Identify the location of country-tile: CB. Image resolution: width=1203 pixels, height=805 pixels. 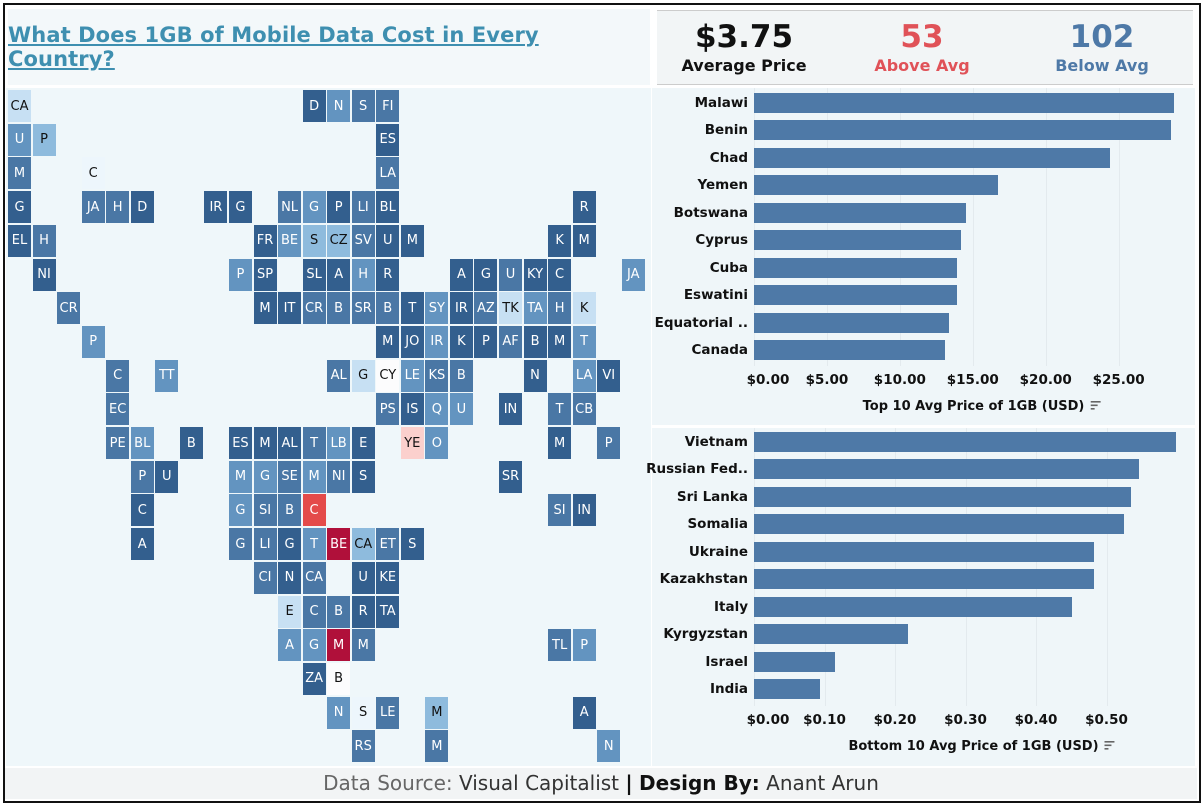
(584, 409).